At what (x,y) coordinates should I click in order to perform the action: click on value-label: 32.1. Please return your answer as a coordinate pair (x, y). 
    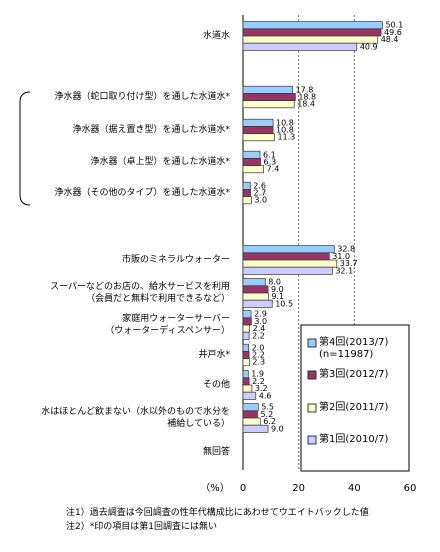
    Looking at the image, I should click on (344, 270).